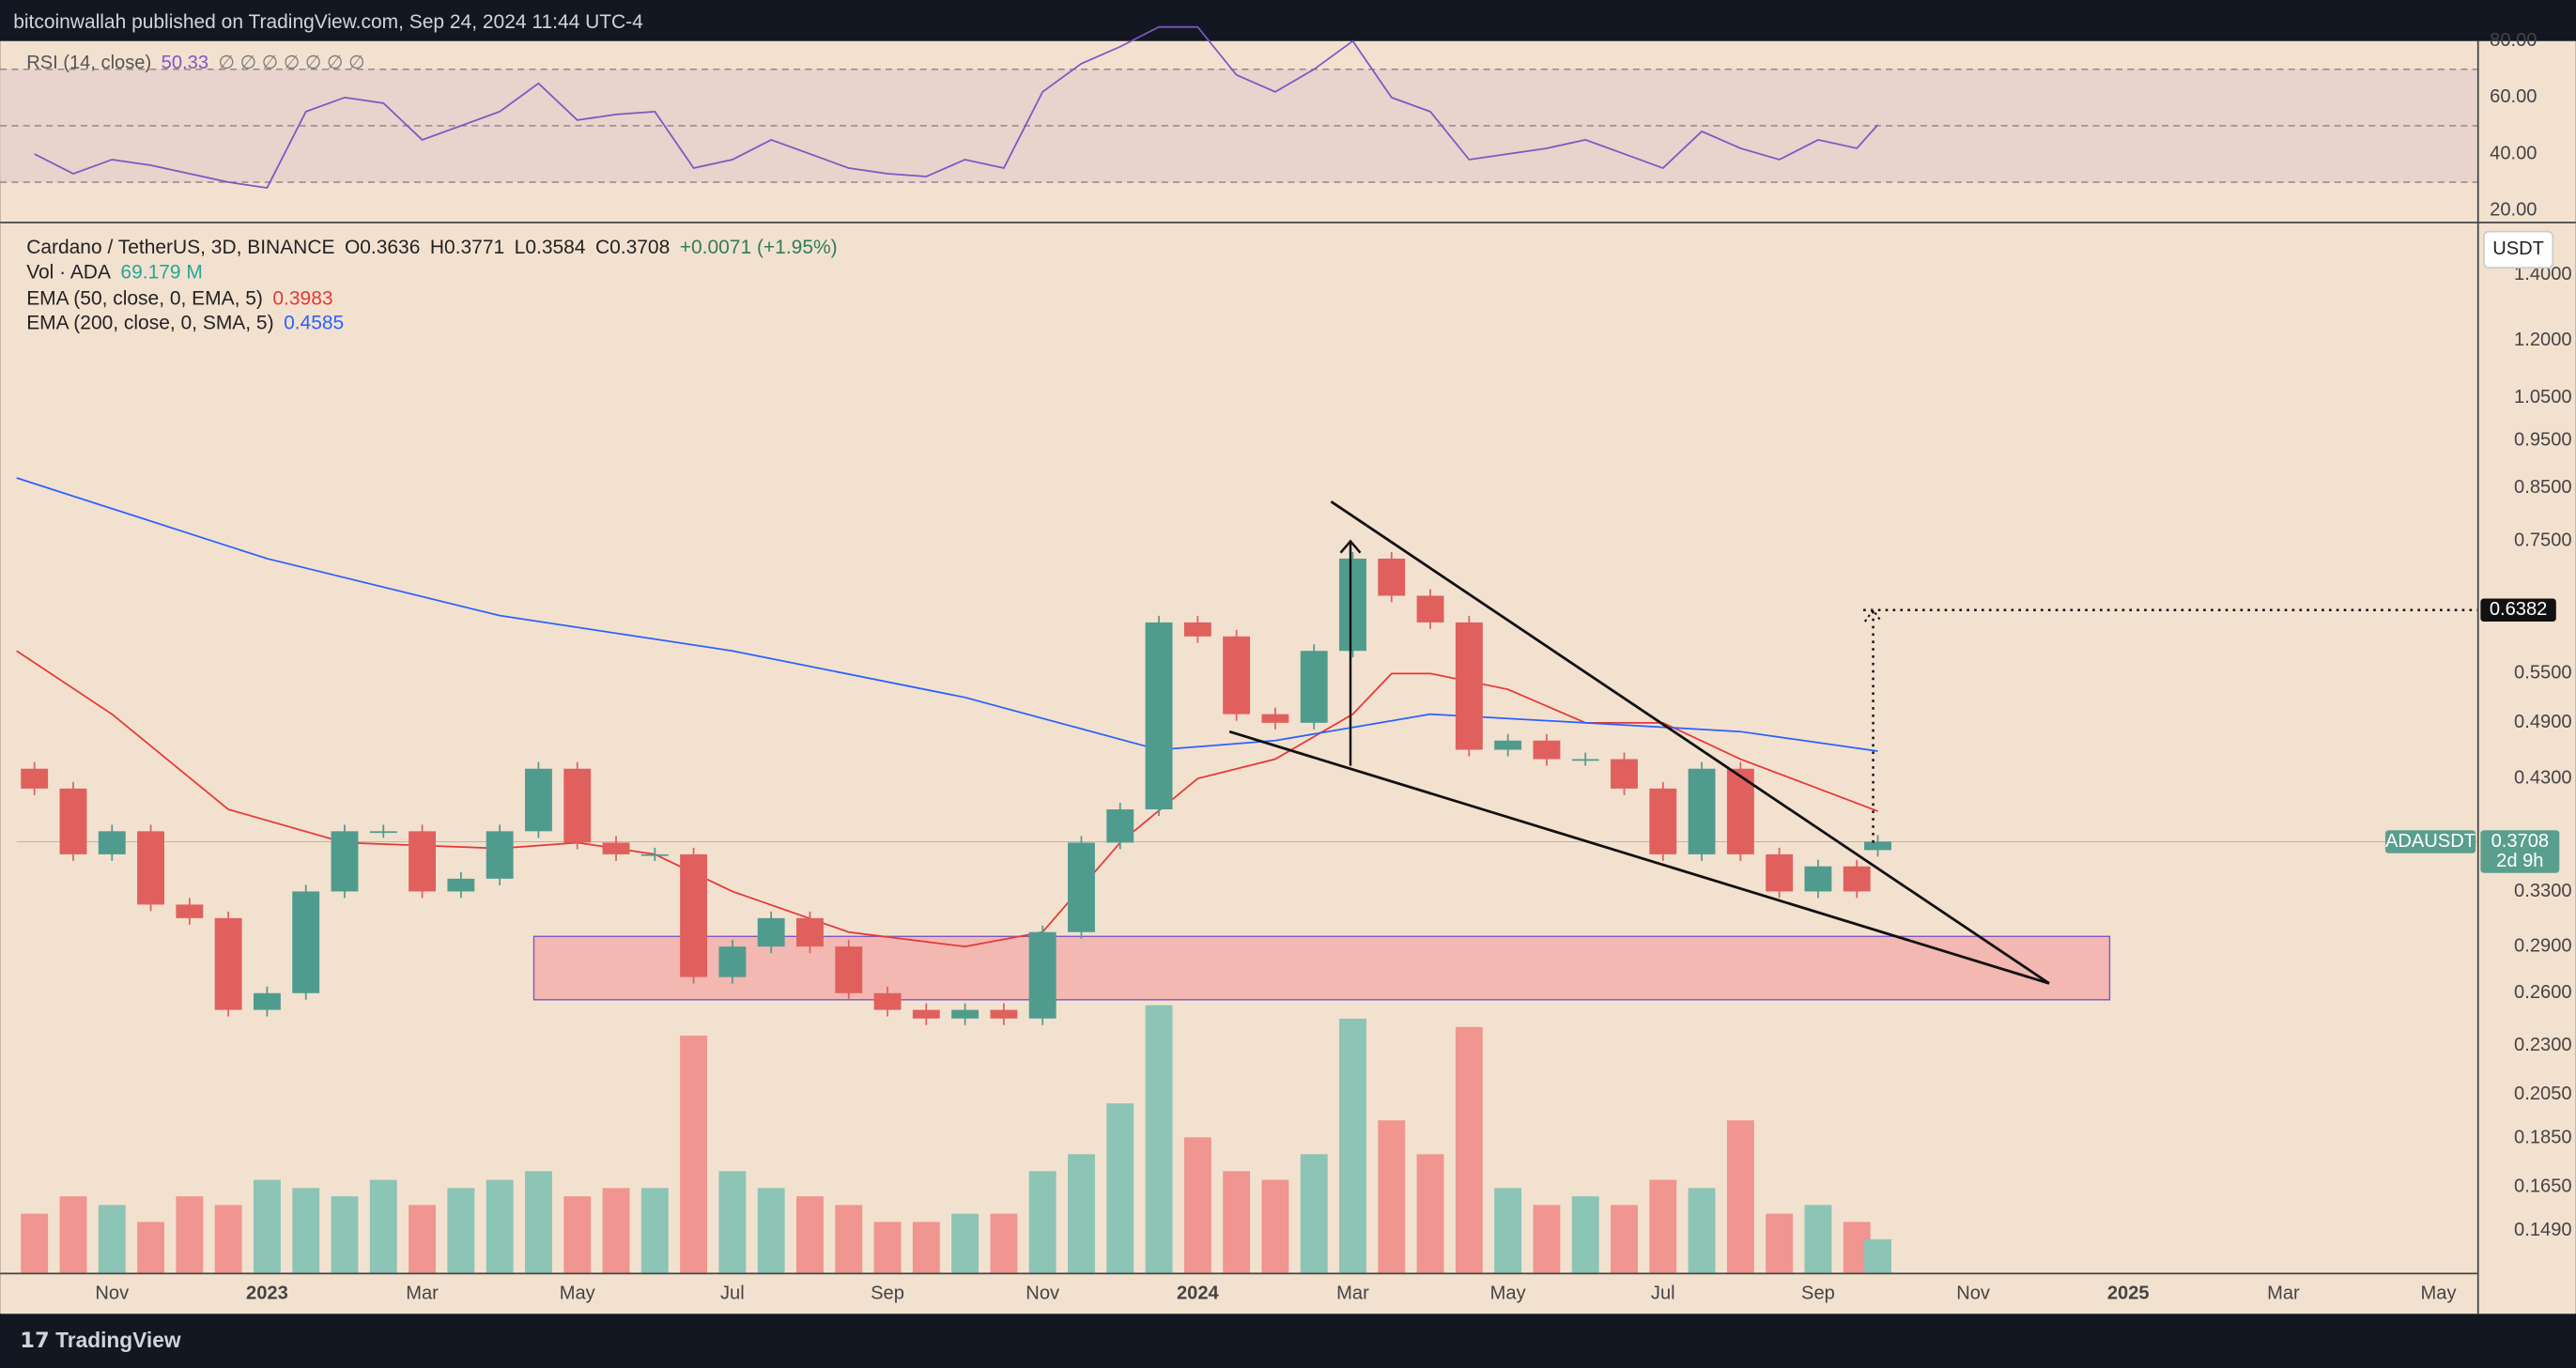  Describe the element at coordinates (1321, 968) in the screenshot. I see `support-zone` at that location.